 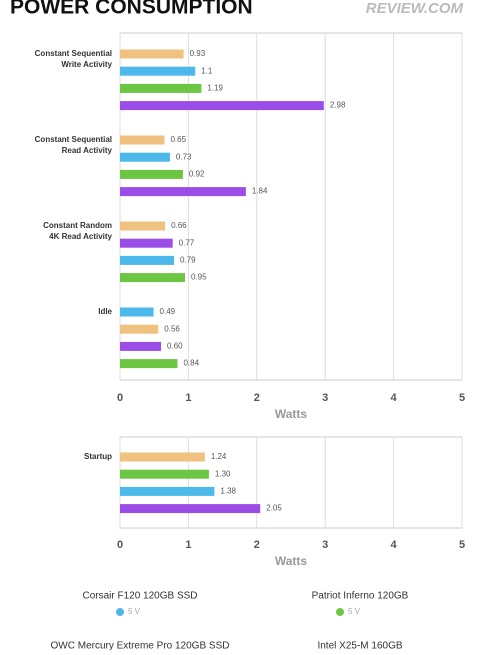 What do you see at coordinates (207, 70) in the screenshot?
I see `value-label: 1.1` at bounding box center [207, 70].